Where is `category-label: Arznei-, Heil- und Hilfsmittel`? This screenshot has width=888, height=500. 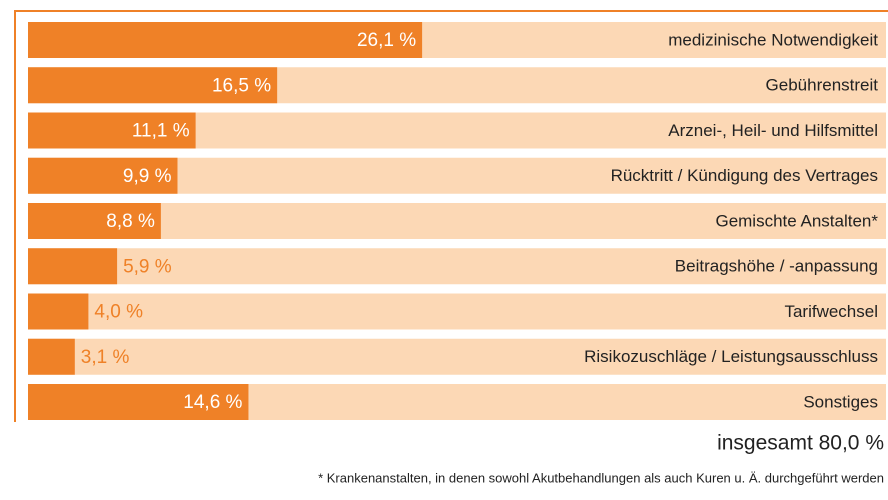 category-label: Arznei-, Heil- und Hilfsmittel is located at coordinates (773, 130).